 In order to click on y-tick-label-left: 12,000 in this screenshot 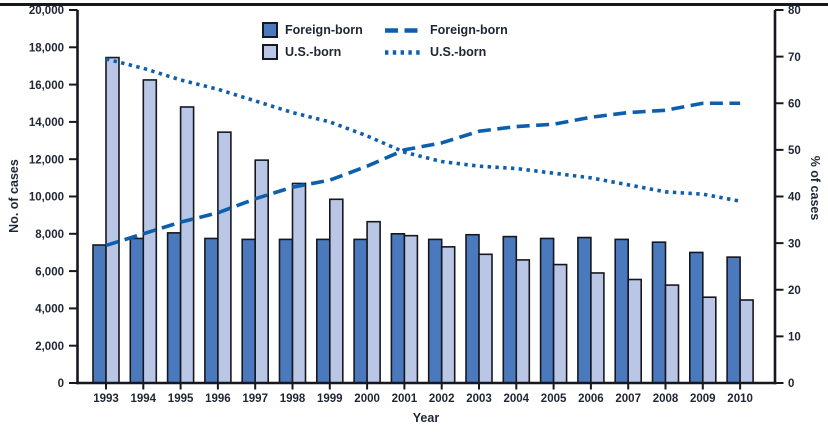, I will do `click(46, 160)`.